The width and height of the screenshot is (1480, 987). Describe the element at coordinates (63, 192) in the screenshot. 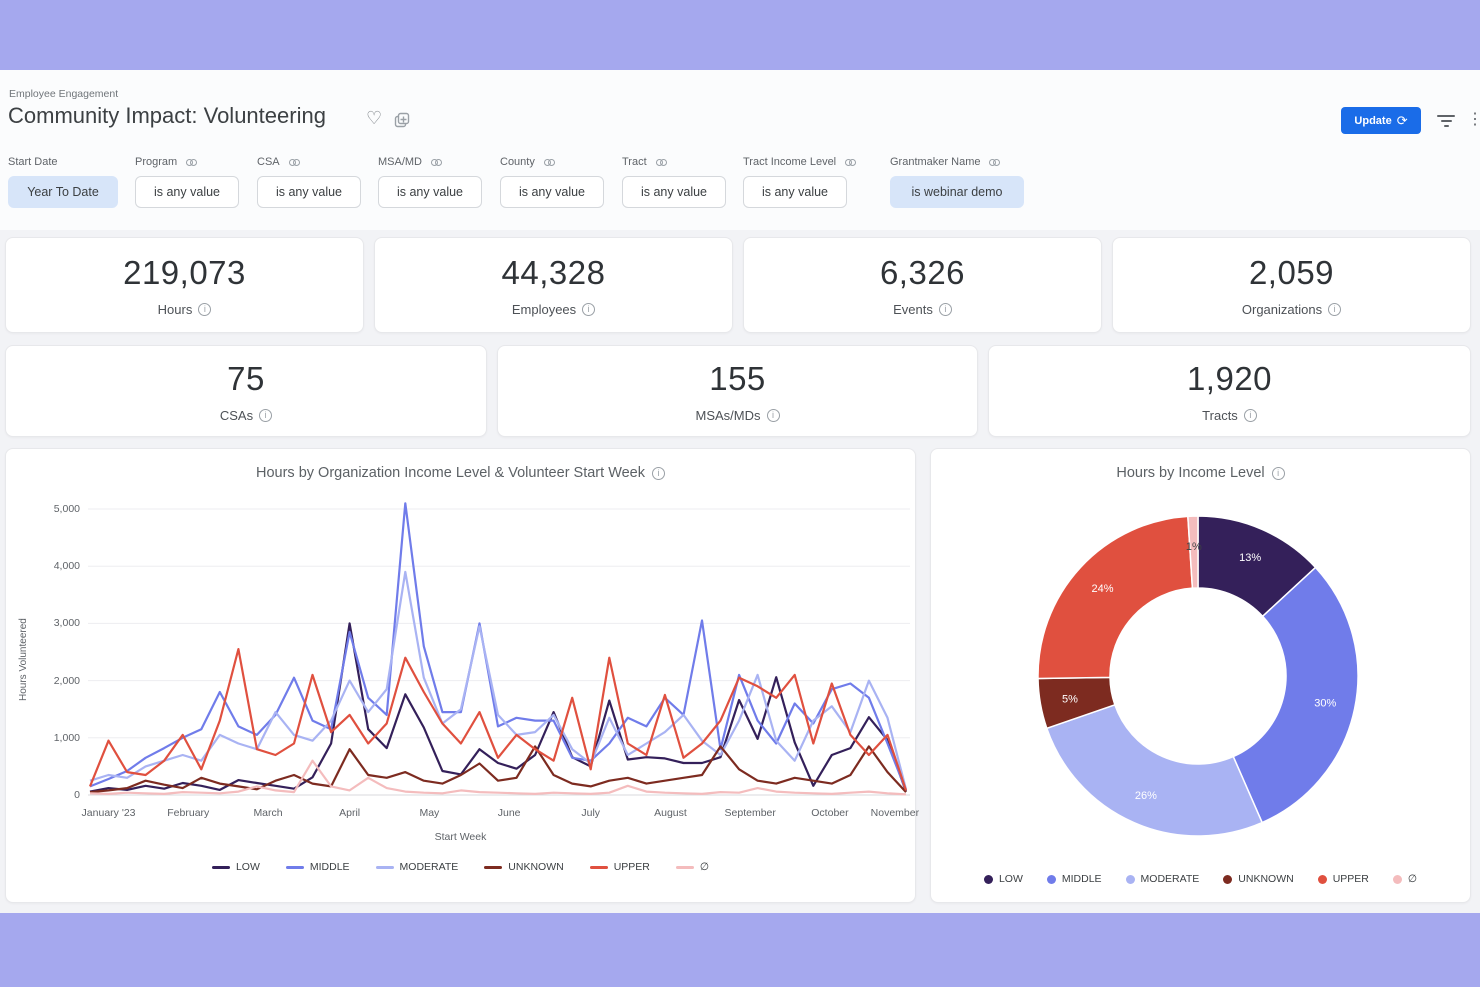

I see `filter-value-chip: Year To Date` at that location.